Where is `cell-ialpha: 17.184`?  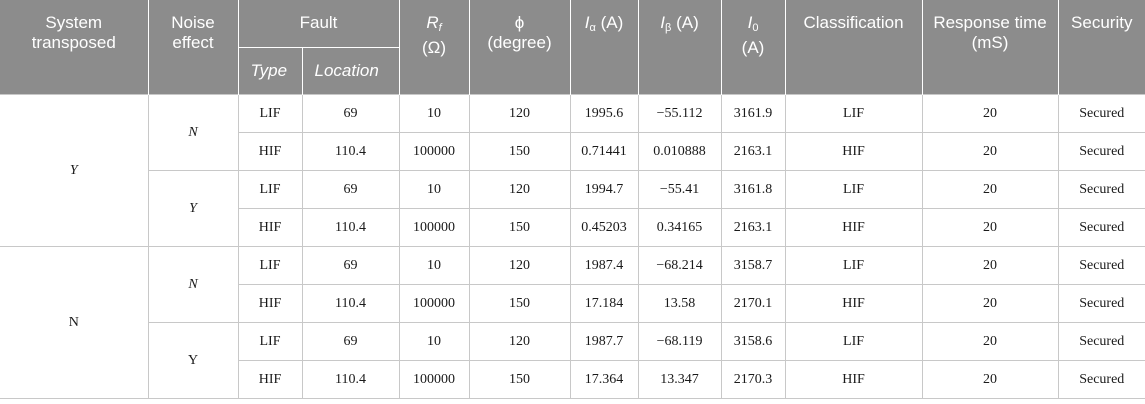
cell-ialpha: 17.184 is located at coordinates (604, 303).